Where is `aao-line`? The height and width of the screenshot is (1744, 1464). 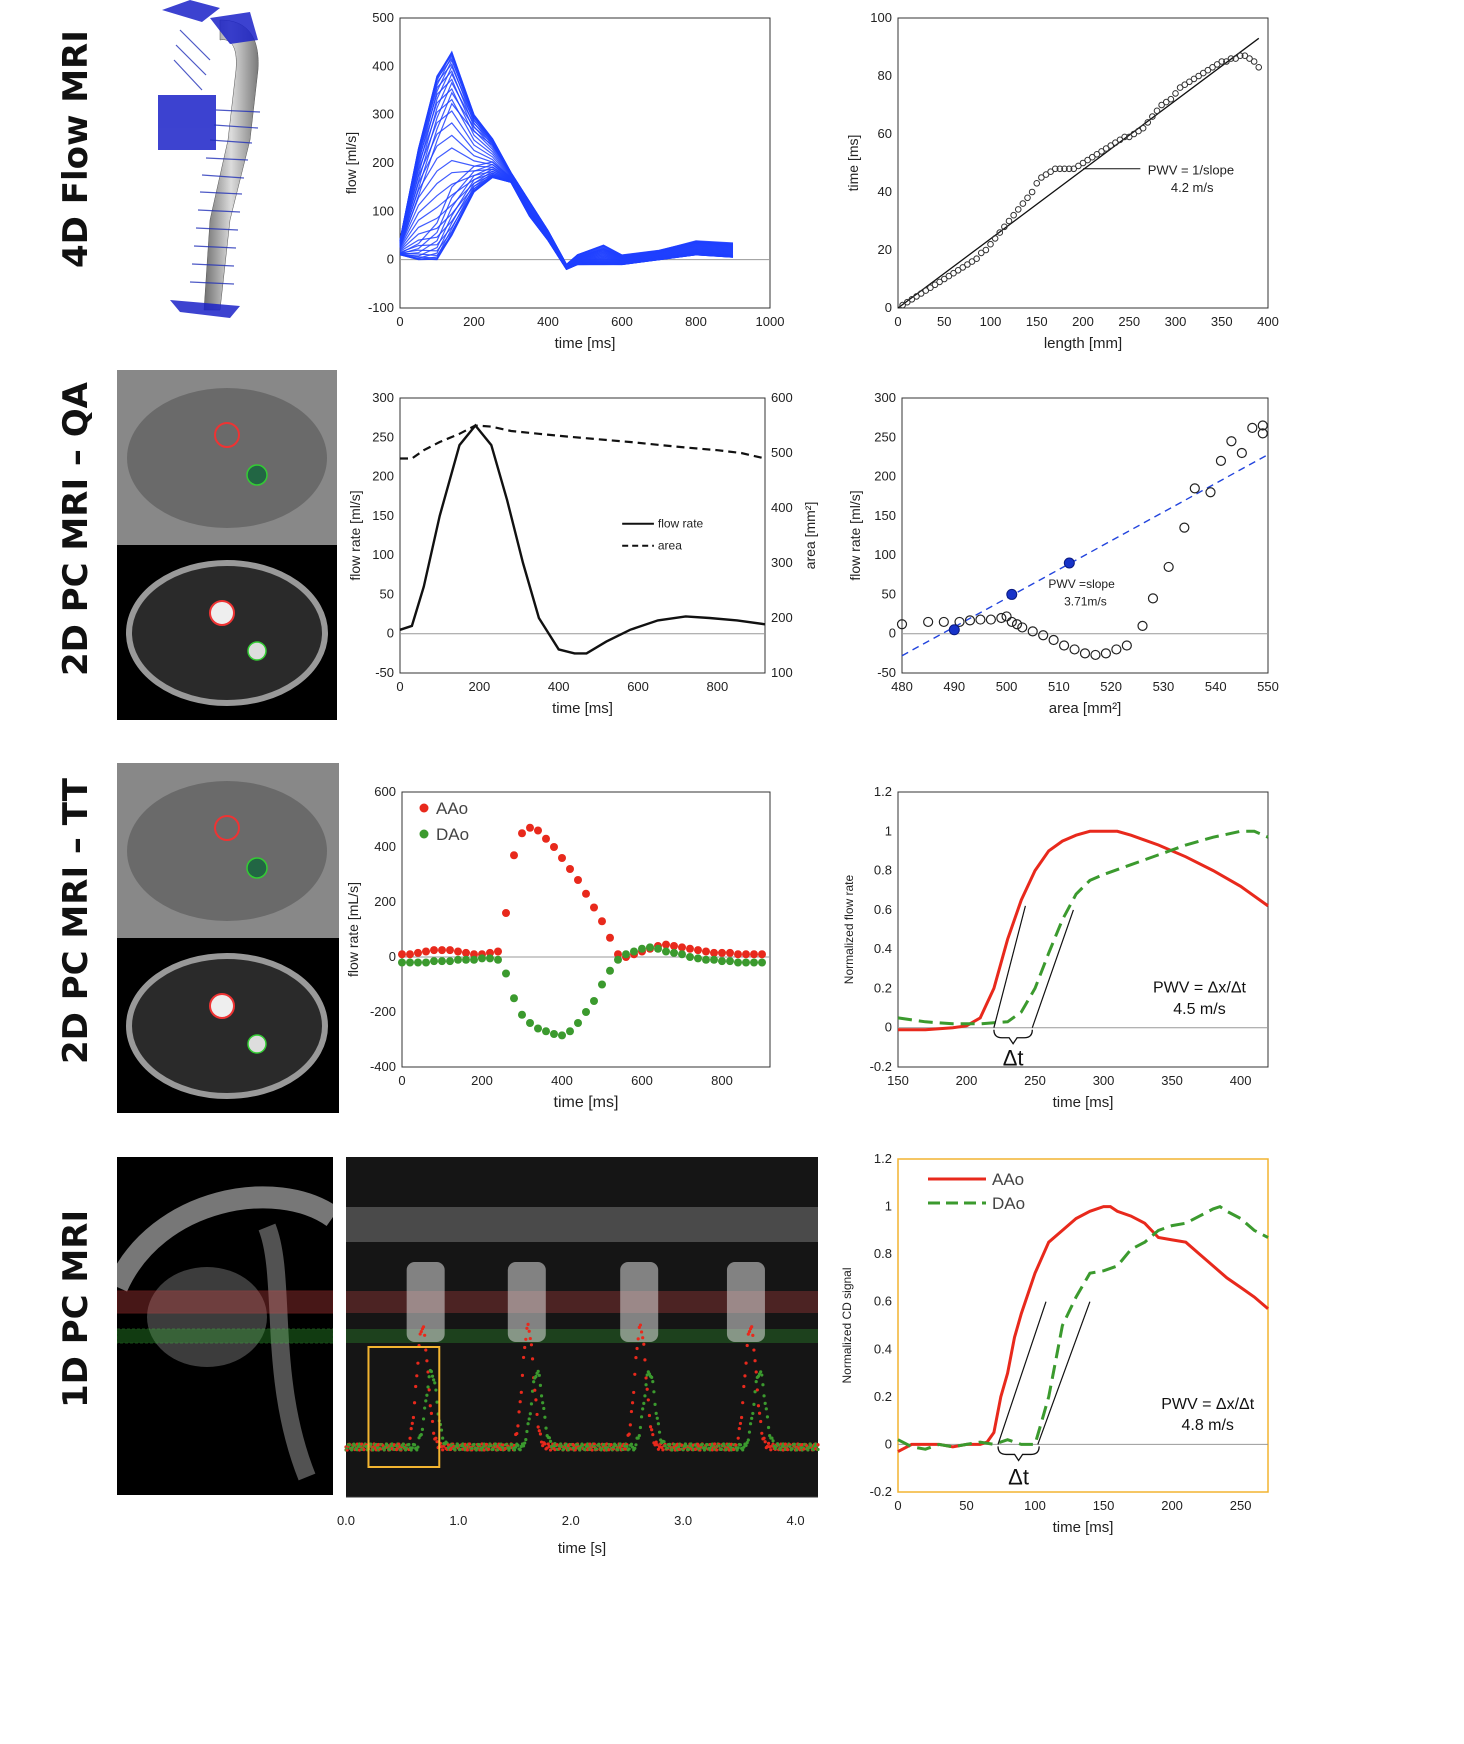
aao-line is located at coordinates (1083, 1329).